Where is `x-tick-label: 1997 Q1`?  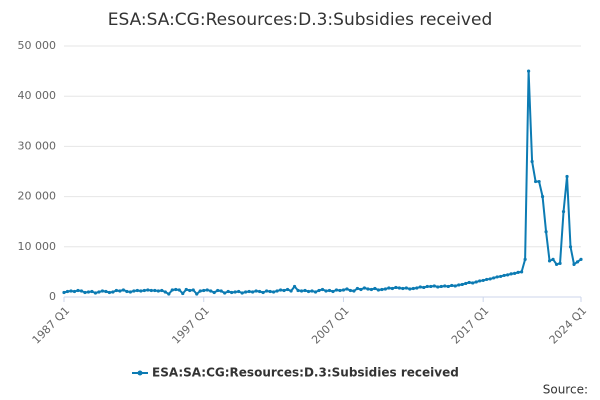 x-tick-label: 1997 Q1 is located at coordinates (190, 325).